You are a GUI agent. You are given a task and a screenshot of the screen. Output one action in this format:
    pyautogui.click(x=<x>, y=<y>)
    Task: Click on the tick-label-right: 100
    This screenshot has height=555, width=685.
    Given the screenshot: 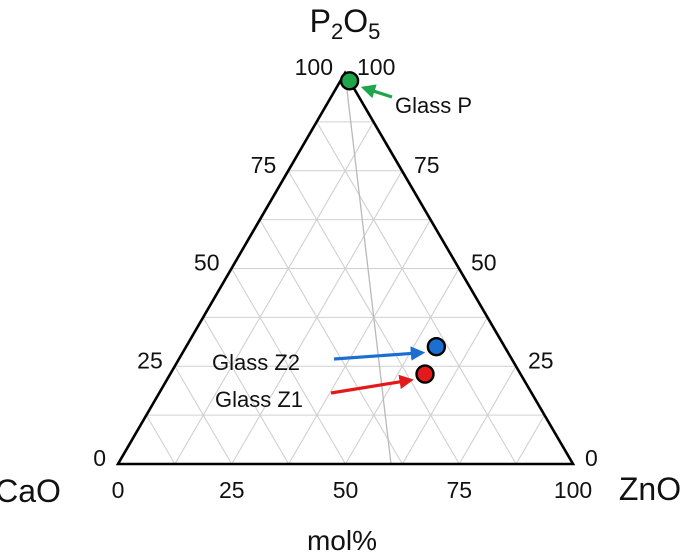 What is the action you would take?
    pyautogui.click(x=376, y=67)
    